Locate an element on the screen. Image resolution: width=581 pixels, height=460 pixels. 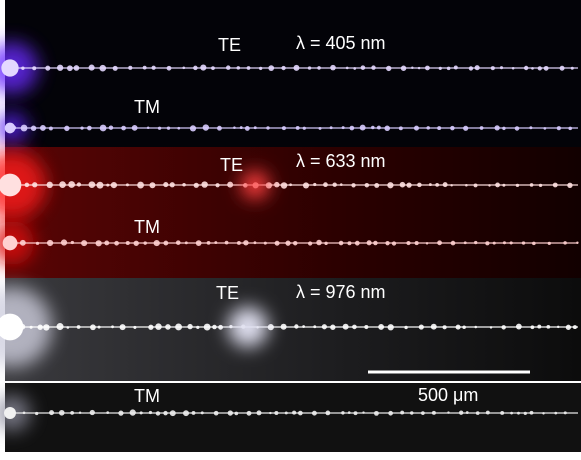
source-spot is located at coordinates (12, 327).